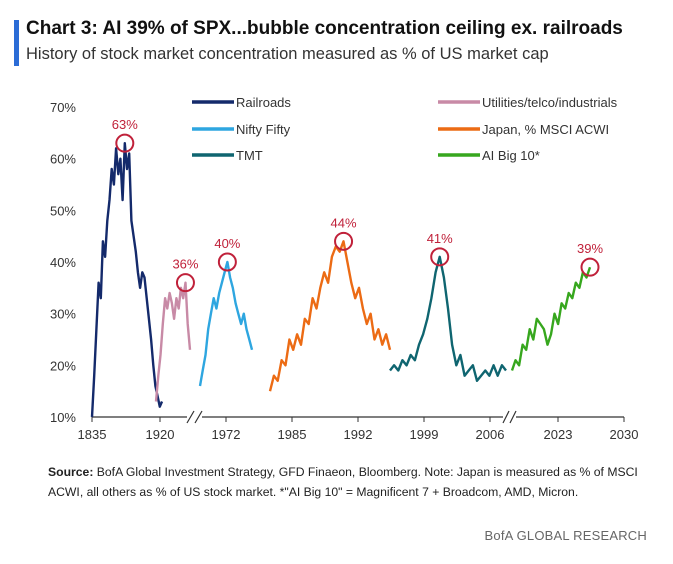 Image resolution: width=673 pixels, height=564 pixels. I want to click on legend-label: Japan, % MSCI ACWI, so click(545, 129).